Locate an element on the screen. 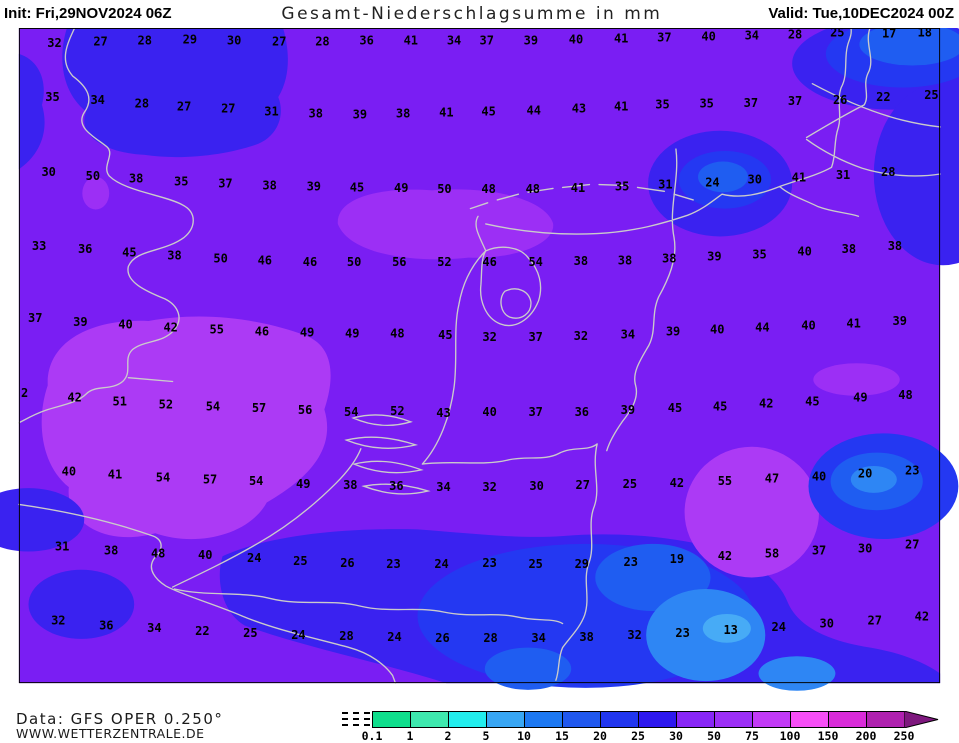 The image size is (959, 743). legend-tick: 2 is located at coordinates (448, 736).